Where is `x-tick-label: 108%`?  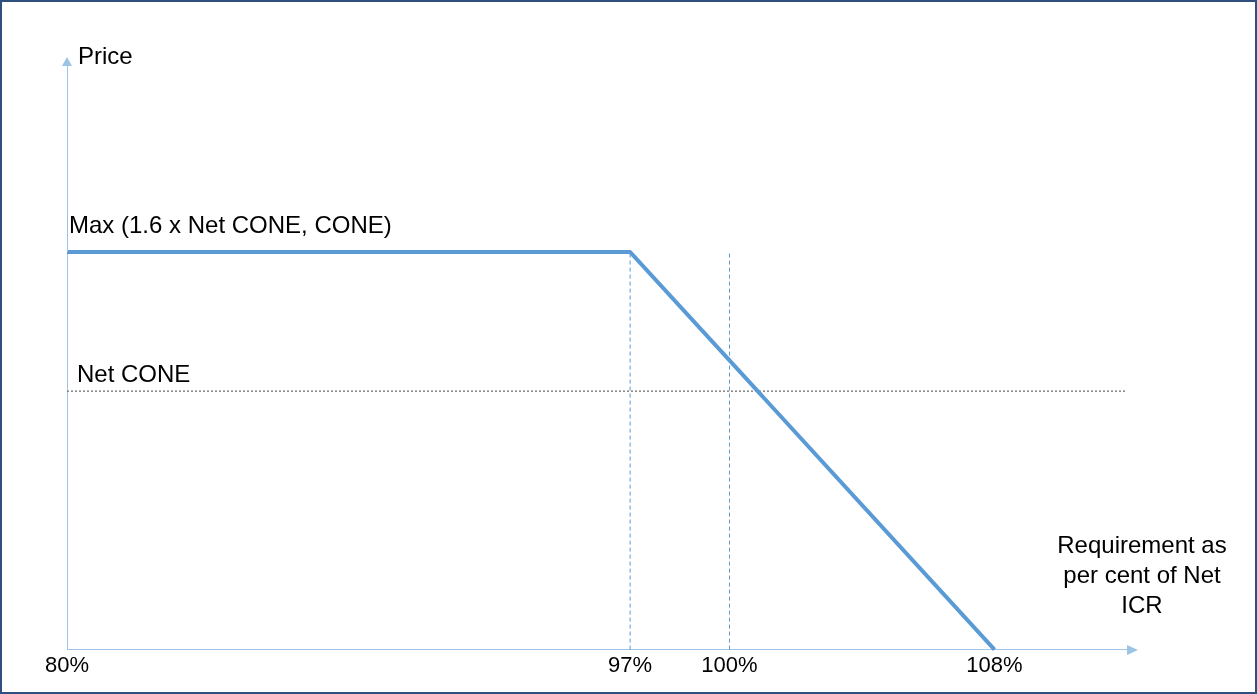 x-tick-label: 108% is located at coordinates (994, 664).